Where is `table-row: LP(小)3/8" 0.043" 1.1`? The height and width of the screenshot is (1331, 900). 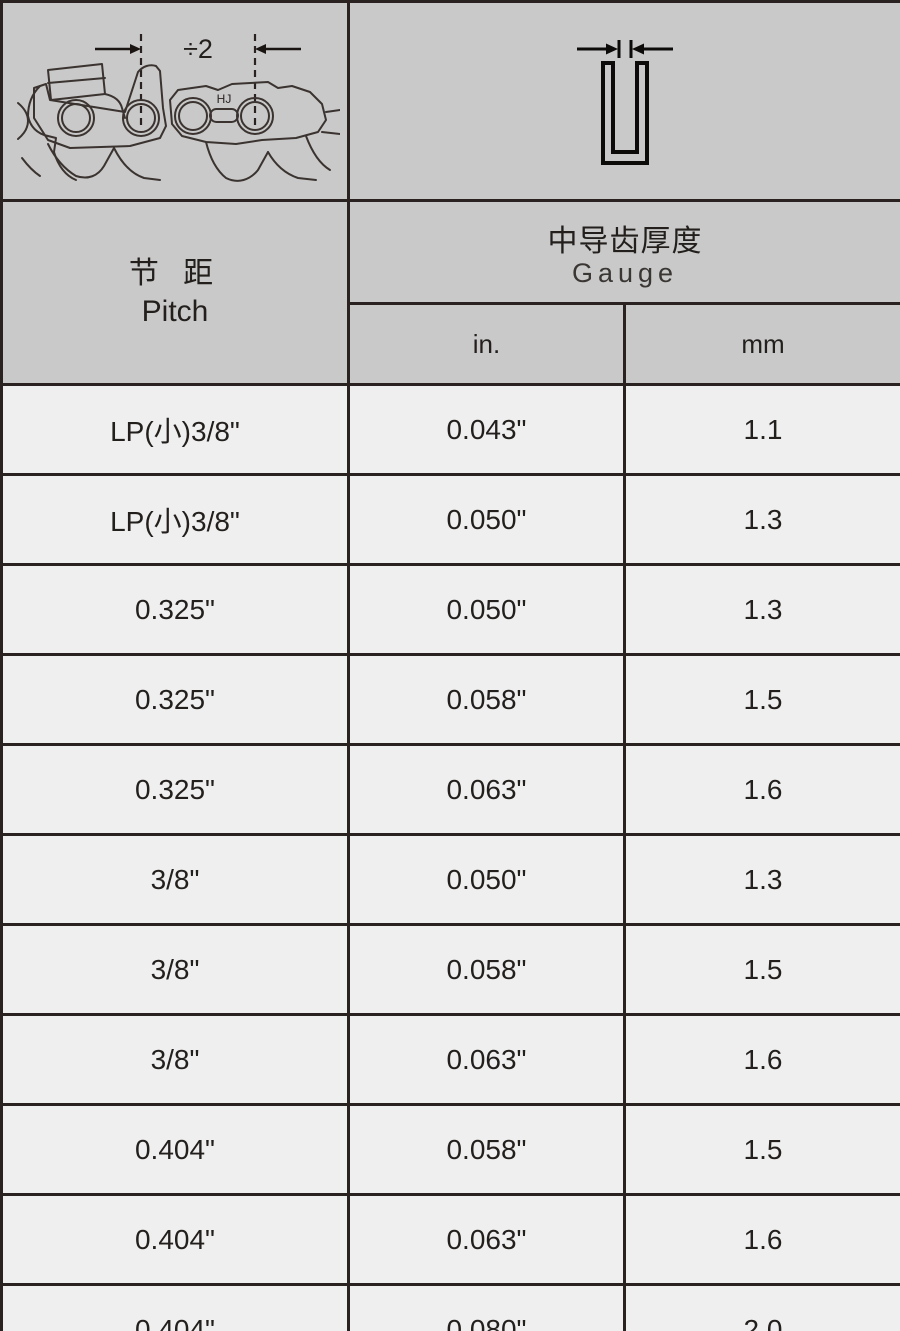 table-row: LP(小)3/8" 0.043" 1.1 is located at coordinates (450, 429).